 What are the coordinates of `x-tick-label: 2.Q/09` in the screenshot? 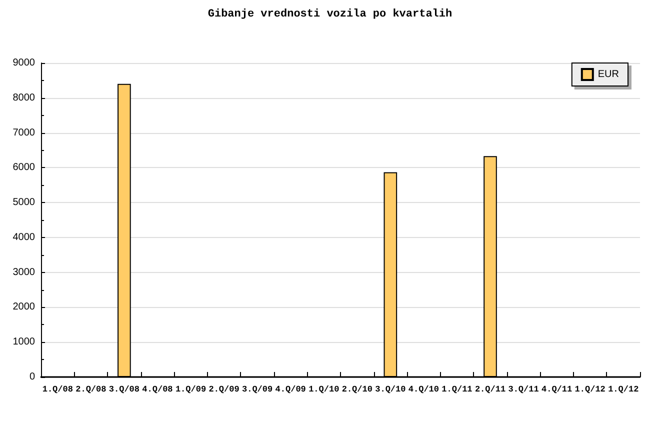 It's located at (224, 389).